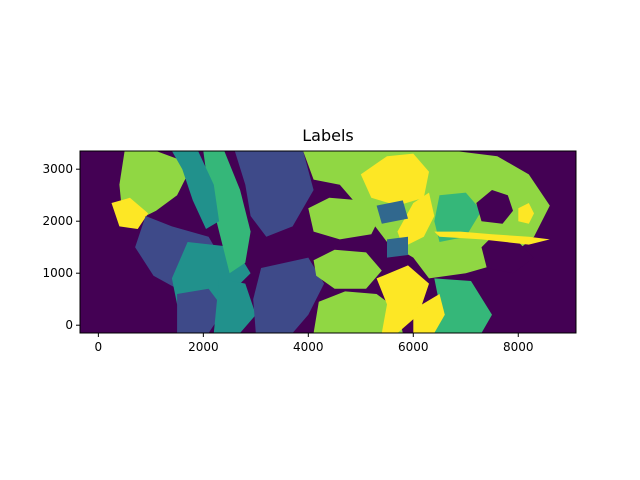 The image size is (640, 480). I want to click on chart-title: Labels, so click(328, 135).